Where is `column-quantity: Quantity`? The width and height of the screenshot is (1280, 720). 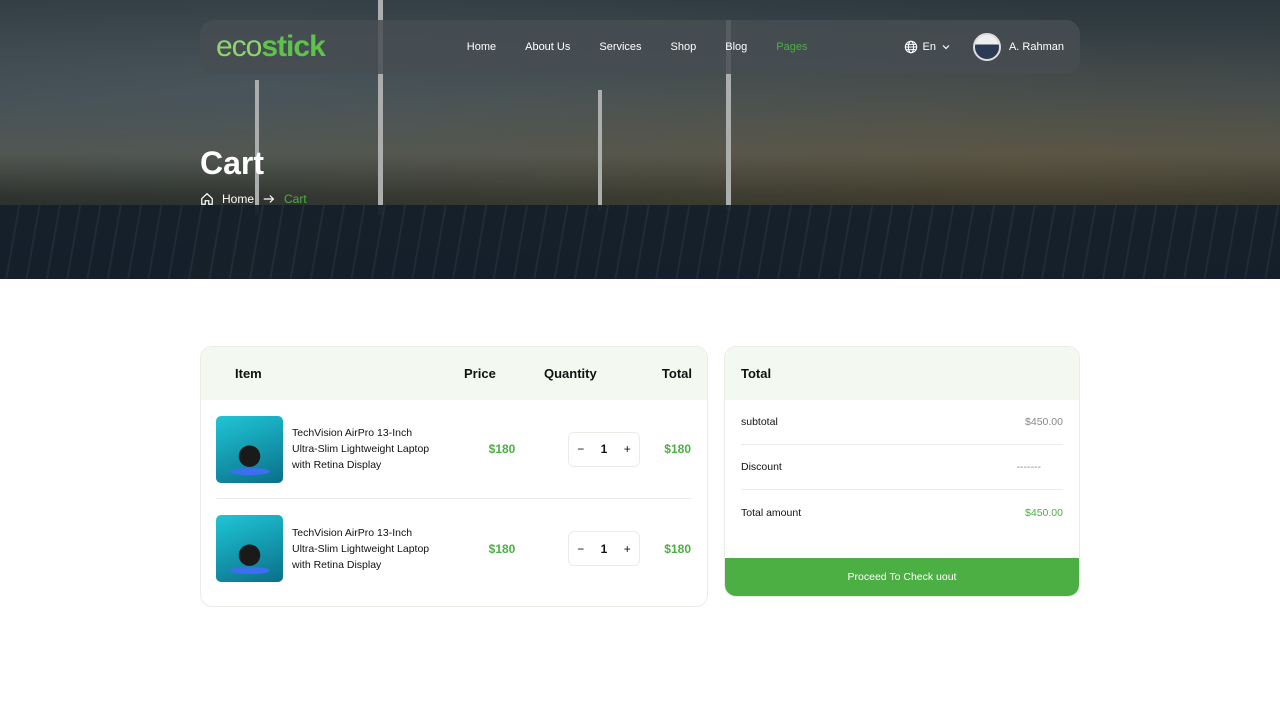 column-quantity: Quantity is located at coordinates (570, 373).